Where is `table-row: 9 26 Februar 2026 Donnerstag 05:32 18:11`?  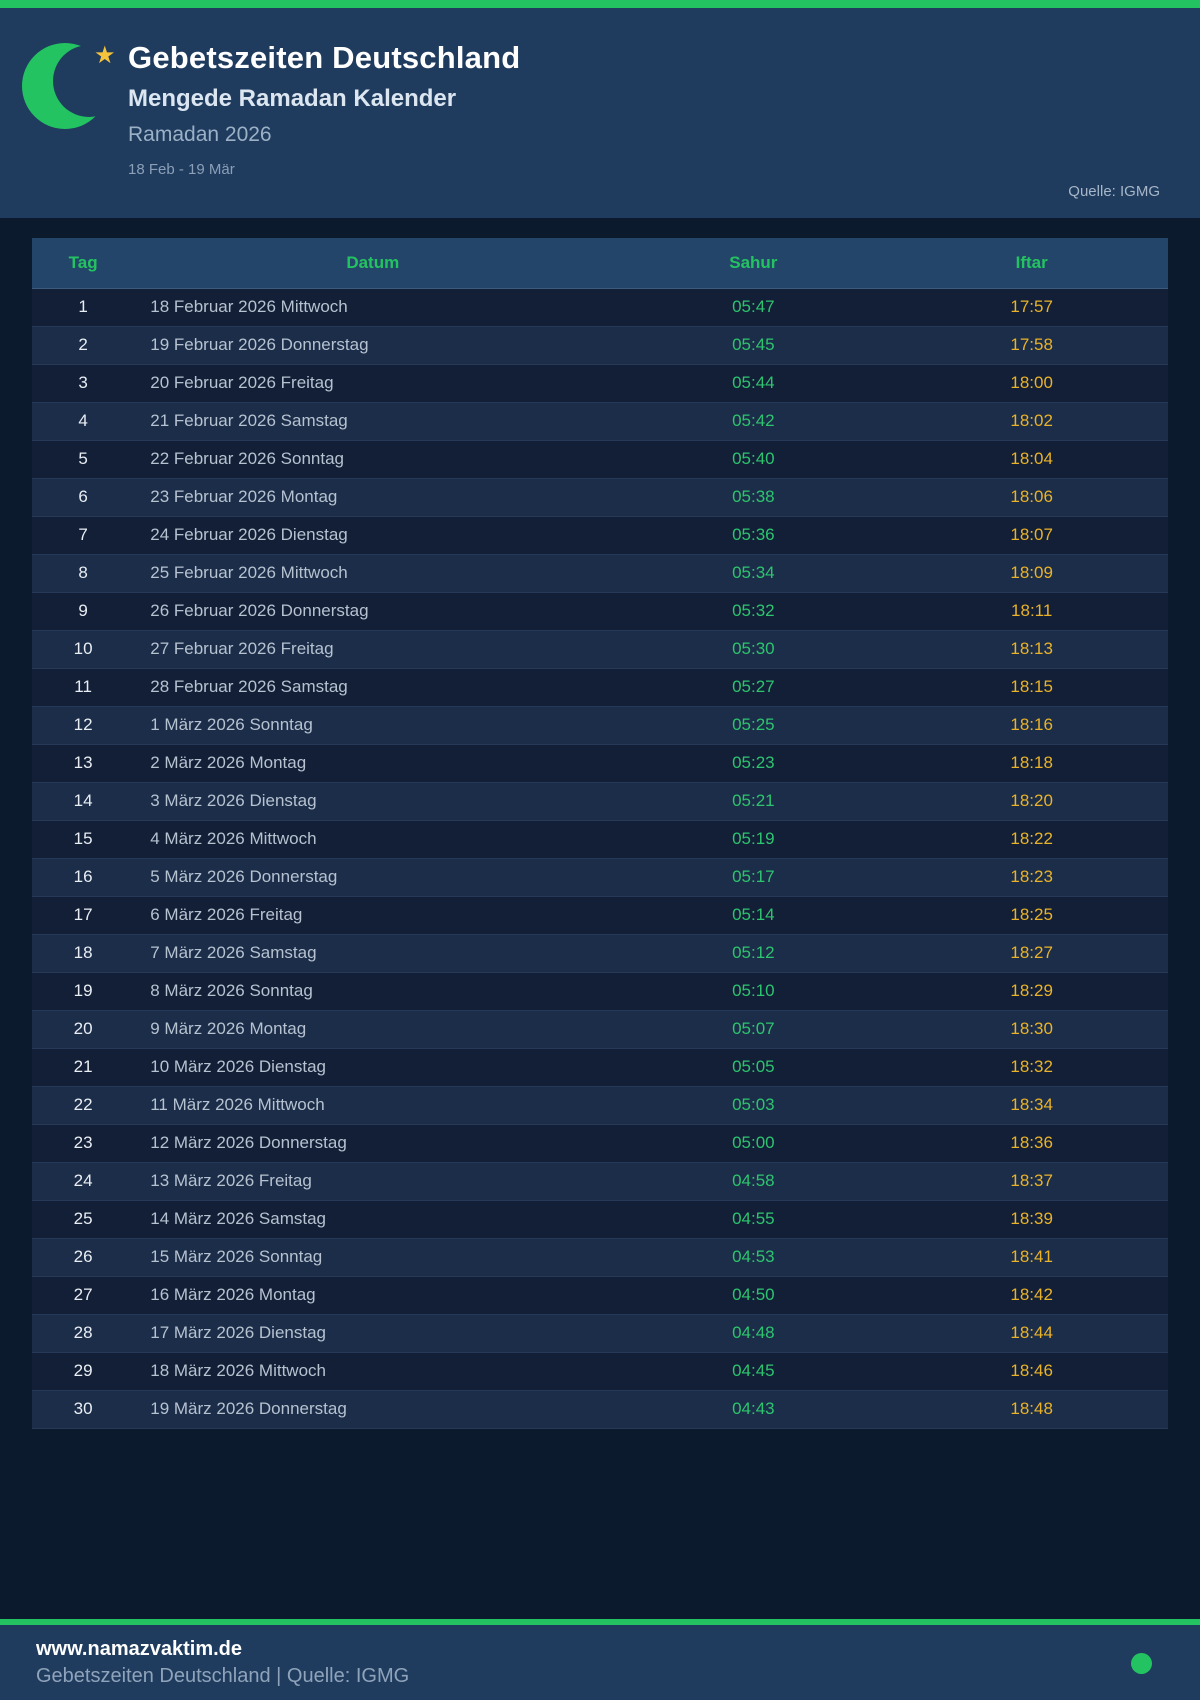
table-row: 9 26 Februar 2026 Donnerstag 05:32 18:11 is located at coordinates (600, 611).